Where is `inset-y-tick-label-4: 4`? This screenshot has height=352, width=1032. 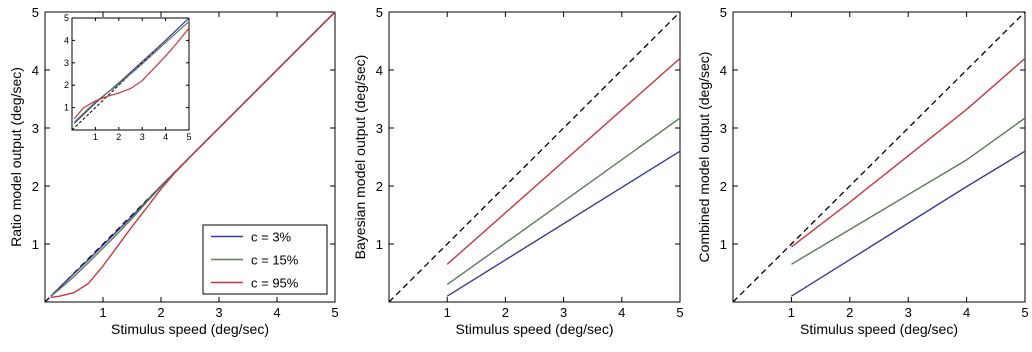 inset-y-tick-label-4: 4 is located at coordinates (66, 40).